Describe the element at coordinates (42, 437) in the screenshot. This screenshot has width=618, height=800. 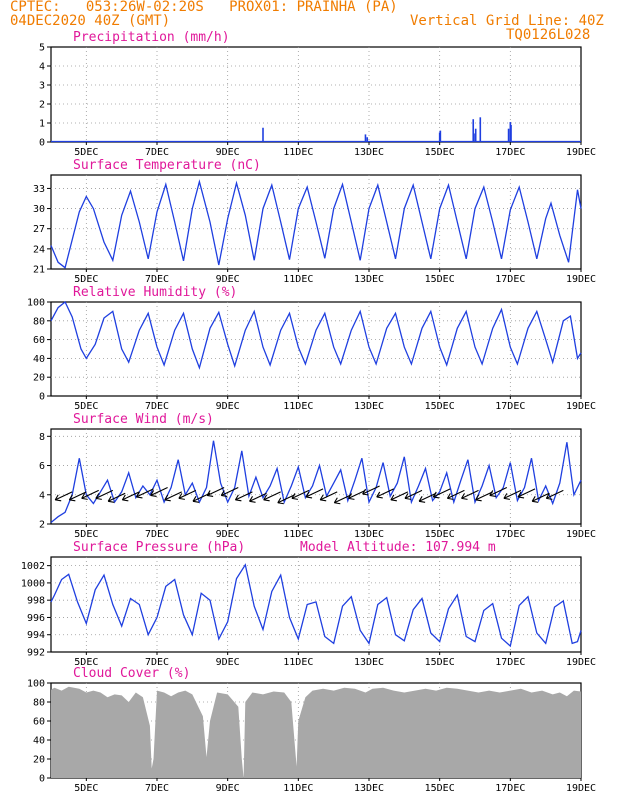
I see `wind-ytick-label: 8` at that location.